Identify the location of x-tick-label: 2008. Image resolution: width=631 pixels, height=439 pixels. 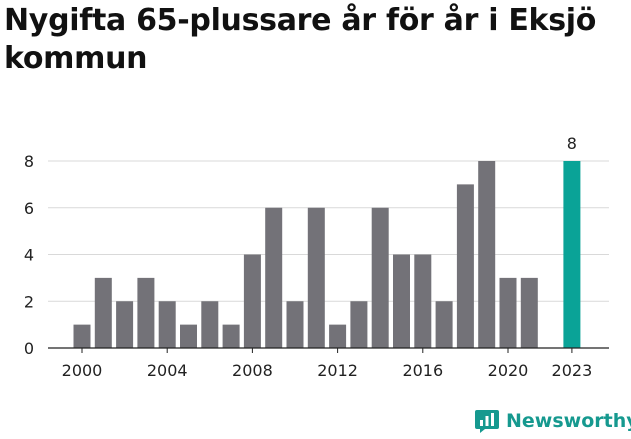
(252, 370).